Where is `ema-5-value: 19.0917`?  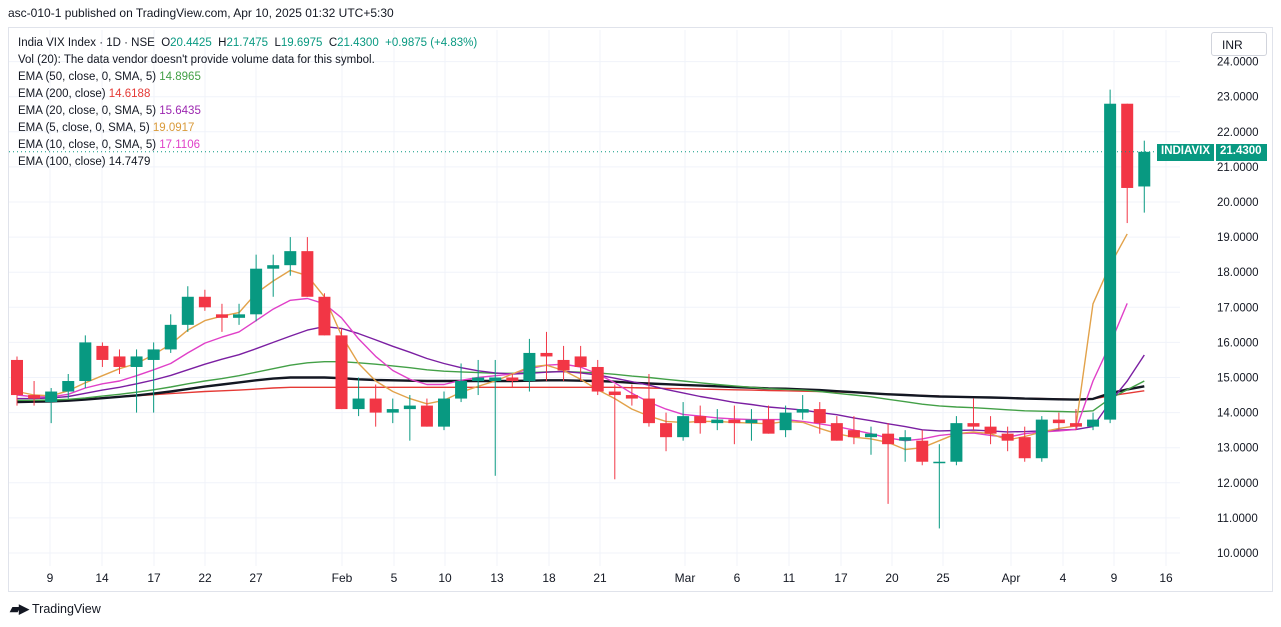
ema-5-value: 19.0917 is located at coordinates (173, 128).